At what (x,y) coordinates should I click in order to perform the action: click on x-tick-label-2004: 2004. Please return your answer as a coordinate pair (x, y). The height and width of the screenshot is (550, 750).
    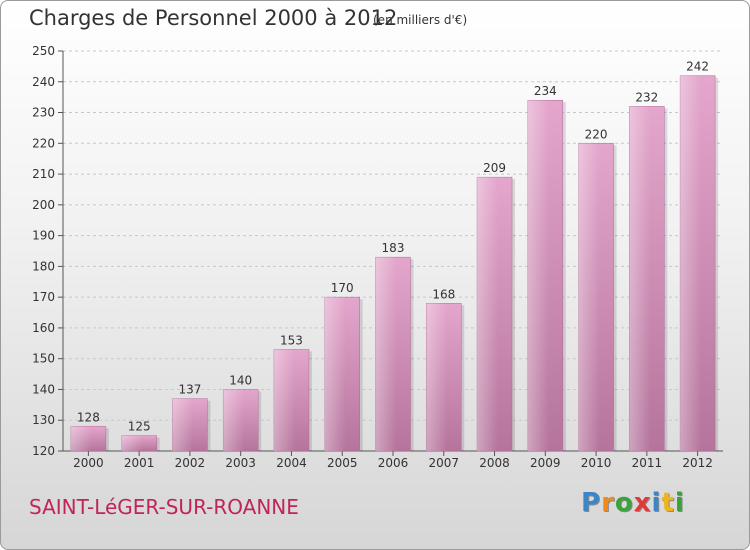
    Looking at the image, I should click on (291, 463).